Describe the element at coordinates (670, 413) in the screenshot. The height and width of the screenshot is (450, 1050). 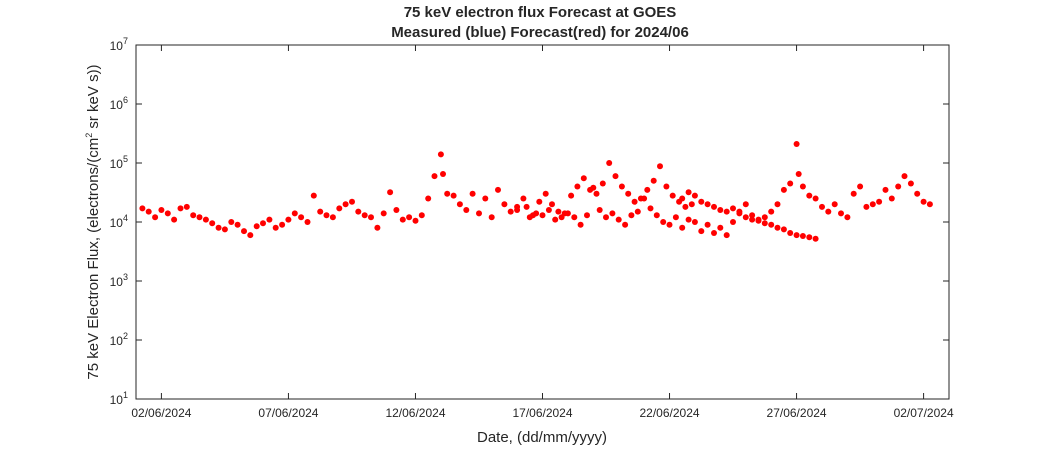
I see `x-tick-label: 22/06/2024` at that location.